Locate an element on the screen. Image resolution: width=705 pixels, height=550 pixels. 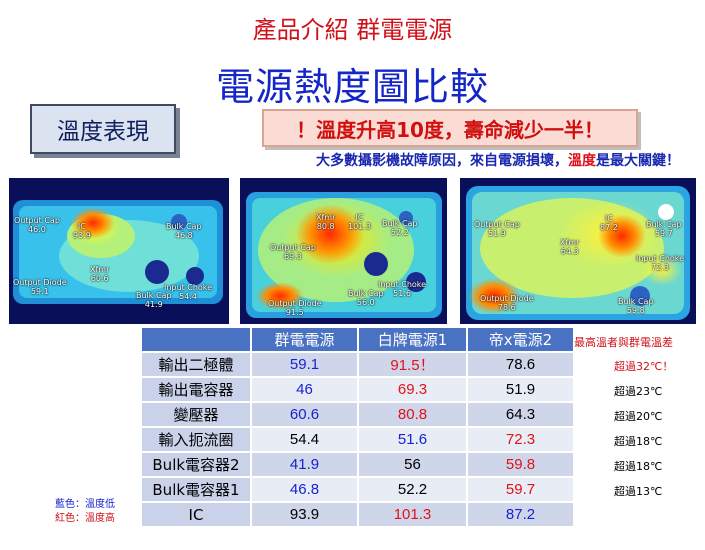
thermal2-label-5: Input Choke 51.6 is located at coordinates (402, 289).